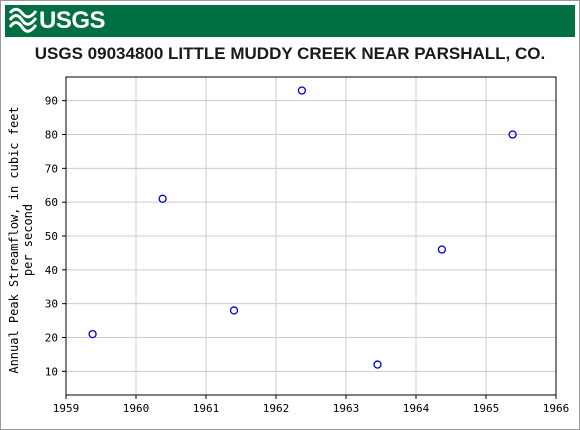 The width and height of the screenshot is (580, 430). Describe the element at coordinates (51, 270) in the screenshot. I see `y-tick-label: 40` at that location.